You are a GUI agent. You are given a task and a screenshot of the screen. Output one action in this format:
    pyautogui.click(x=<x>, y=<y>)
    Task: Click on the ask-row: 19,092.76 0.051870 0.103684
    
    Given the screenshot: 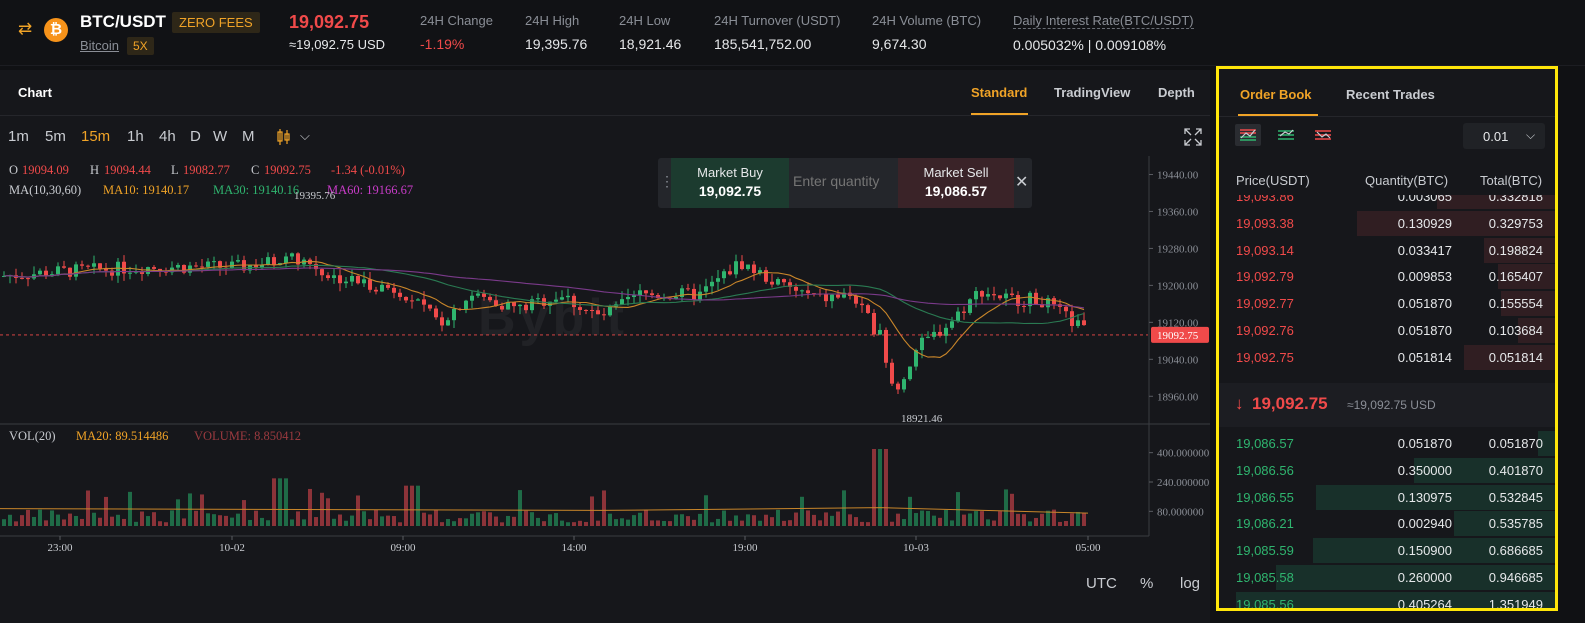 What is the action you would take?
    pyautogui.click(x=1387, y=330)
    